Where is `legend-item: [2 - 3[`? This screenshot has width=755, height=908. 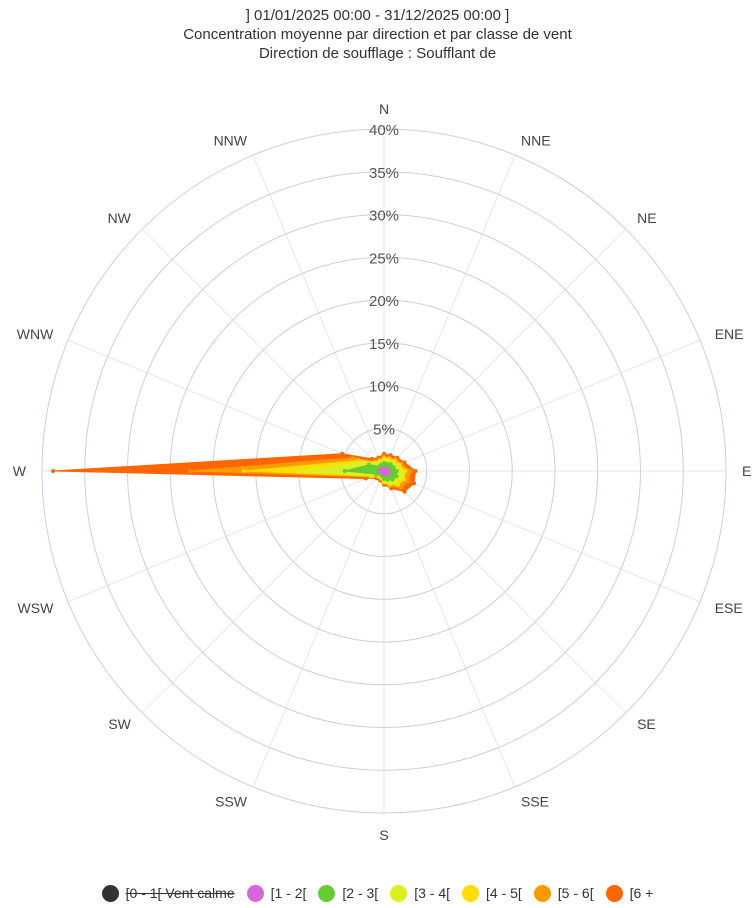
legend-item: [2 - 3[ is located at coordinates (348, 893).